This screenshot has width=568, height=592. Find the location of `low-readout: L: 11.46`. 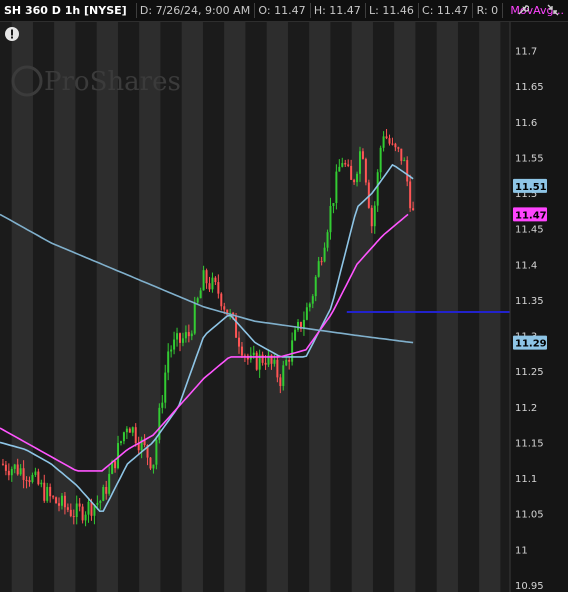

low-readout: L: 11.46 is located at coordinates (391, 10).